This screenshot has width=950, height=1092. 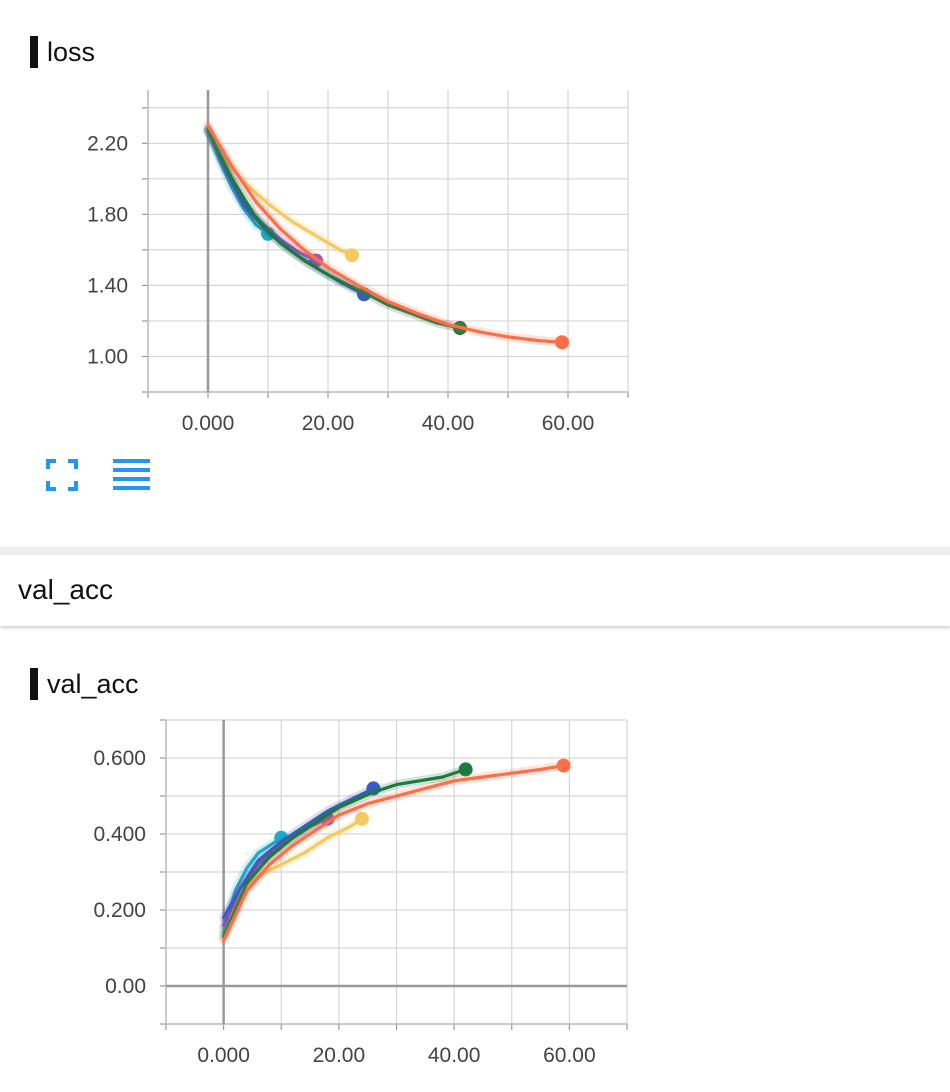 I want to click on section-divider, so click(x=475, y=551).